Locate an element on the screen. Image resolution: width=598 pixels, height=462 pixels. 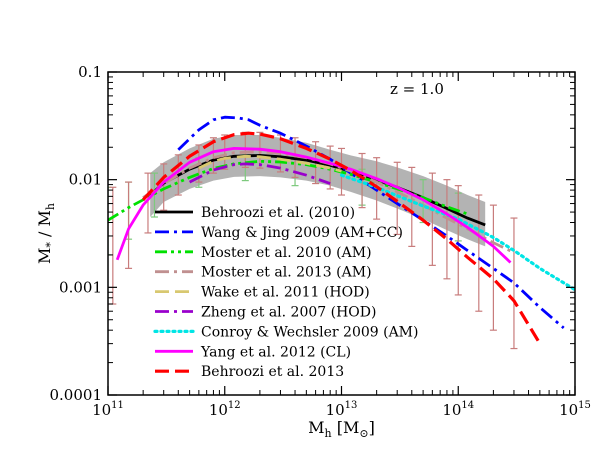
legend-entry: Zheng et al. 2007 (HOD) is located at coordinates (265, 313).